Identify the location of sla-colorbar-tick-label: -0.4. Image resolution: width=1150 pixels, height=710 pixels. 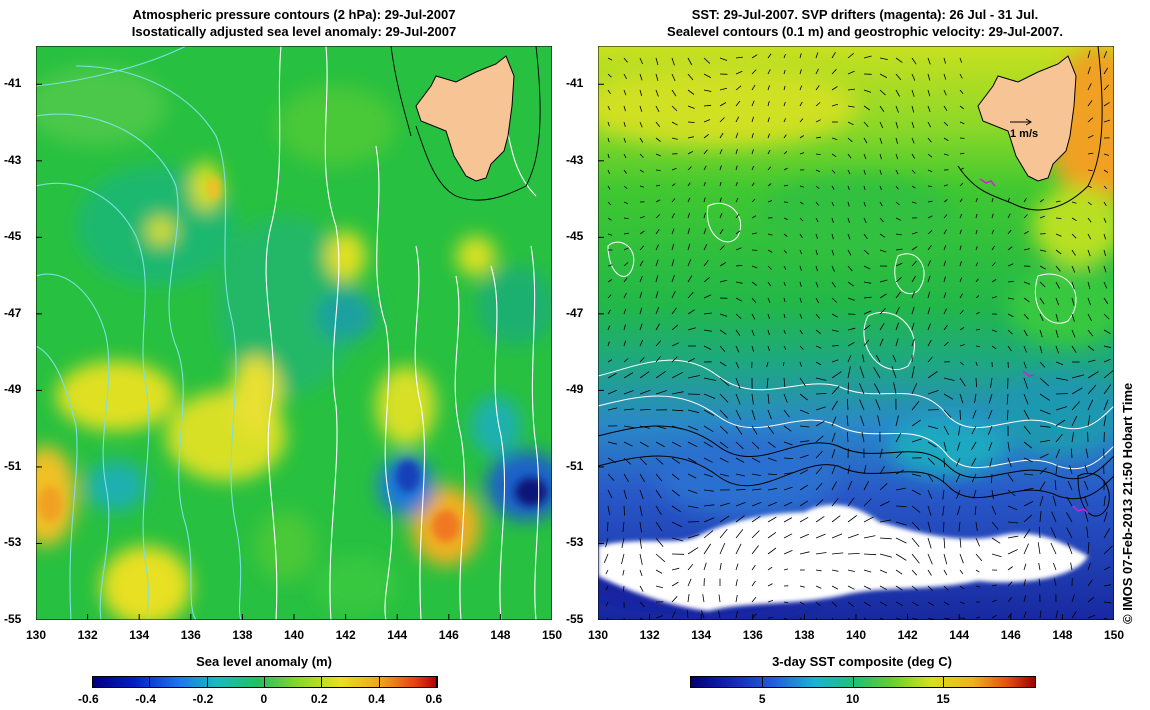
(146, 699).